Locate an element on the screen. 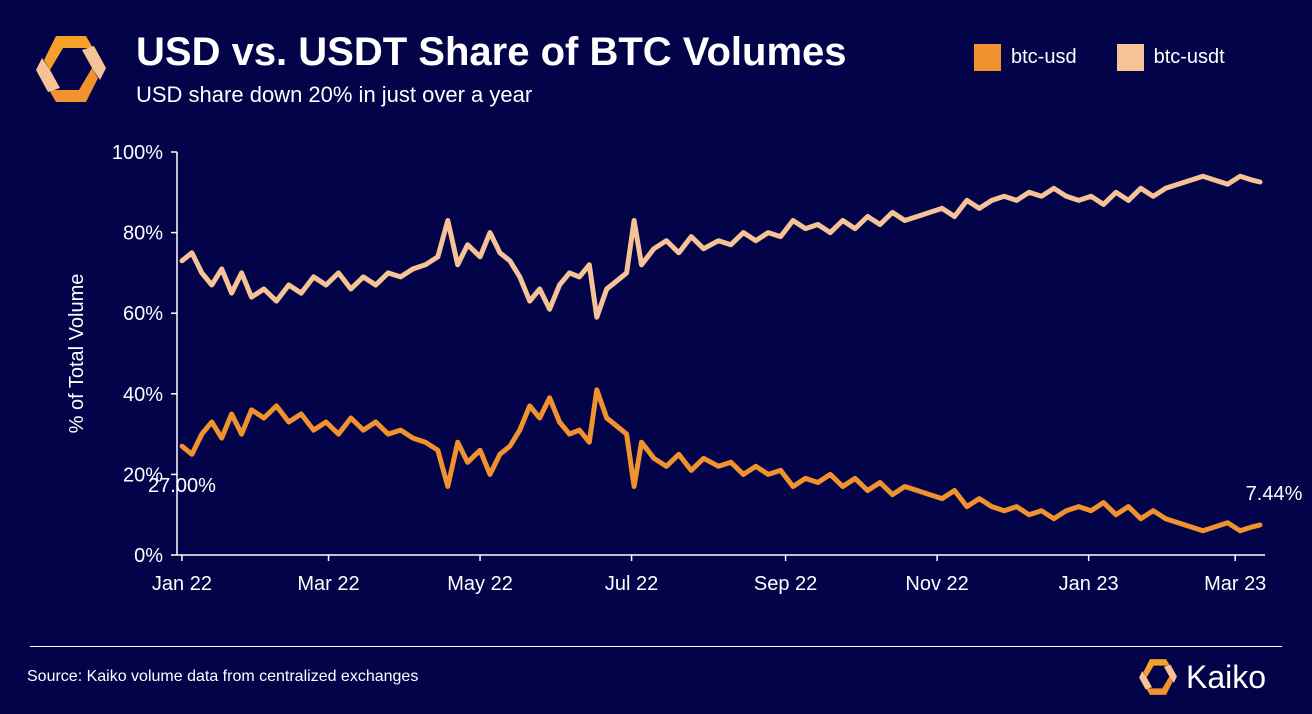  annotation-end: 7.44% is located at coordinates (1274, 494).